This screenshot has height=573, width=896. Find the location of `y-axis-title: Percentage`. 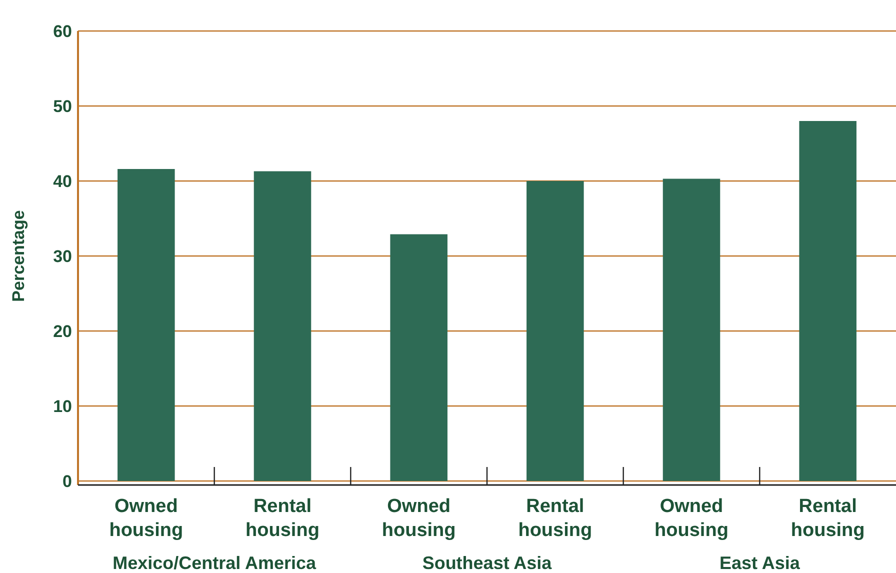

y-axis-title: Percentage is located at coordinates (18, 256).